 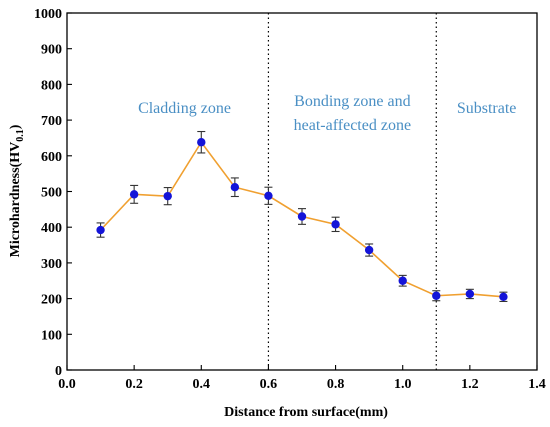 I want to click on x-tick-label: 1.4, so click(x=537, y=384).